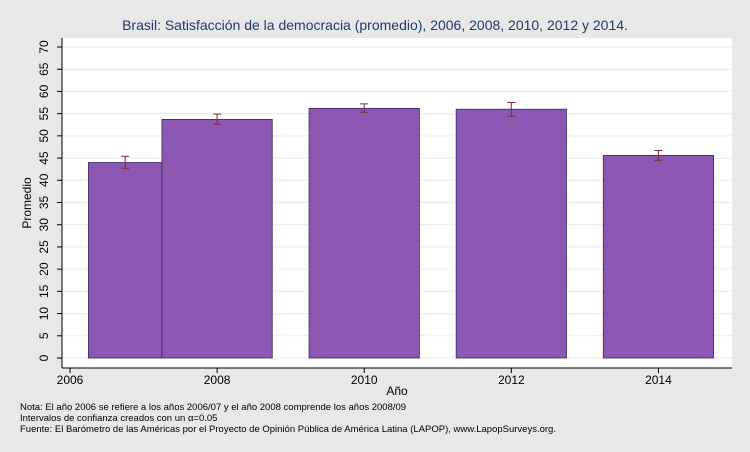 This screenshot has height=452, width=750. Describe the element at coordinates (44, 47) in the screenshot. I see `y-tick-label: 70` at that location.